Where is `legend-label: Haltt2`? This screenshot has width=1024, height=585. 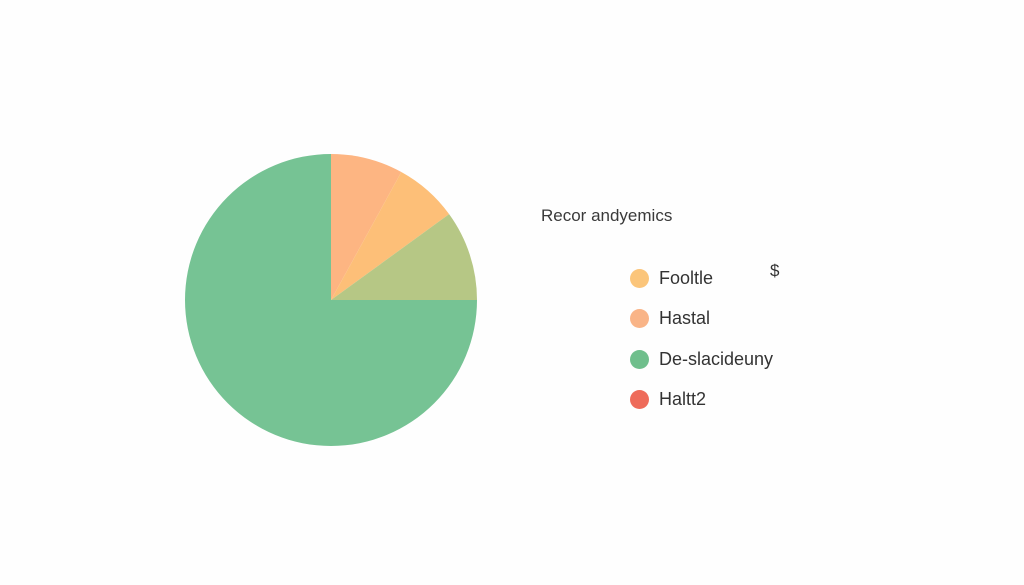 legend-label: Haltt2 is located at coordinates (683, 399).